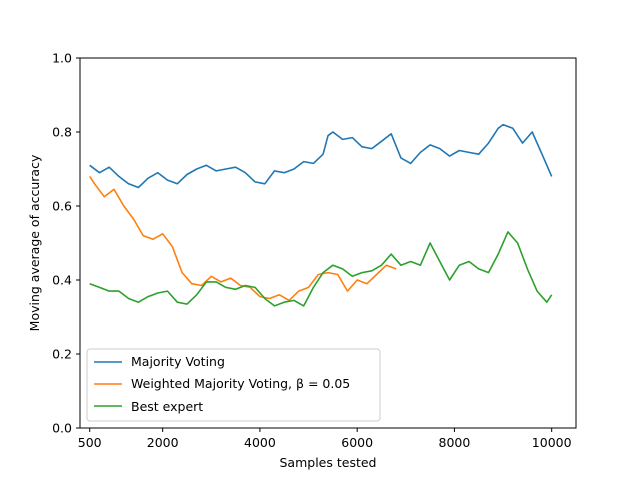  I want to click on y-tick-label: 0.2, so click(62, 354).